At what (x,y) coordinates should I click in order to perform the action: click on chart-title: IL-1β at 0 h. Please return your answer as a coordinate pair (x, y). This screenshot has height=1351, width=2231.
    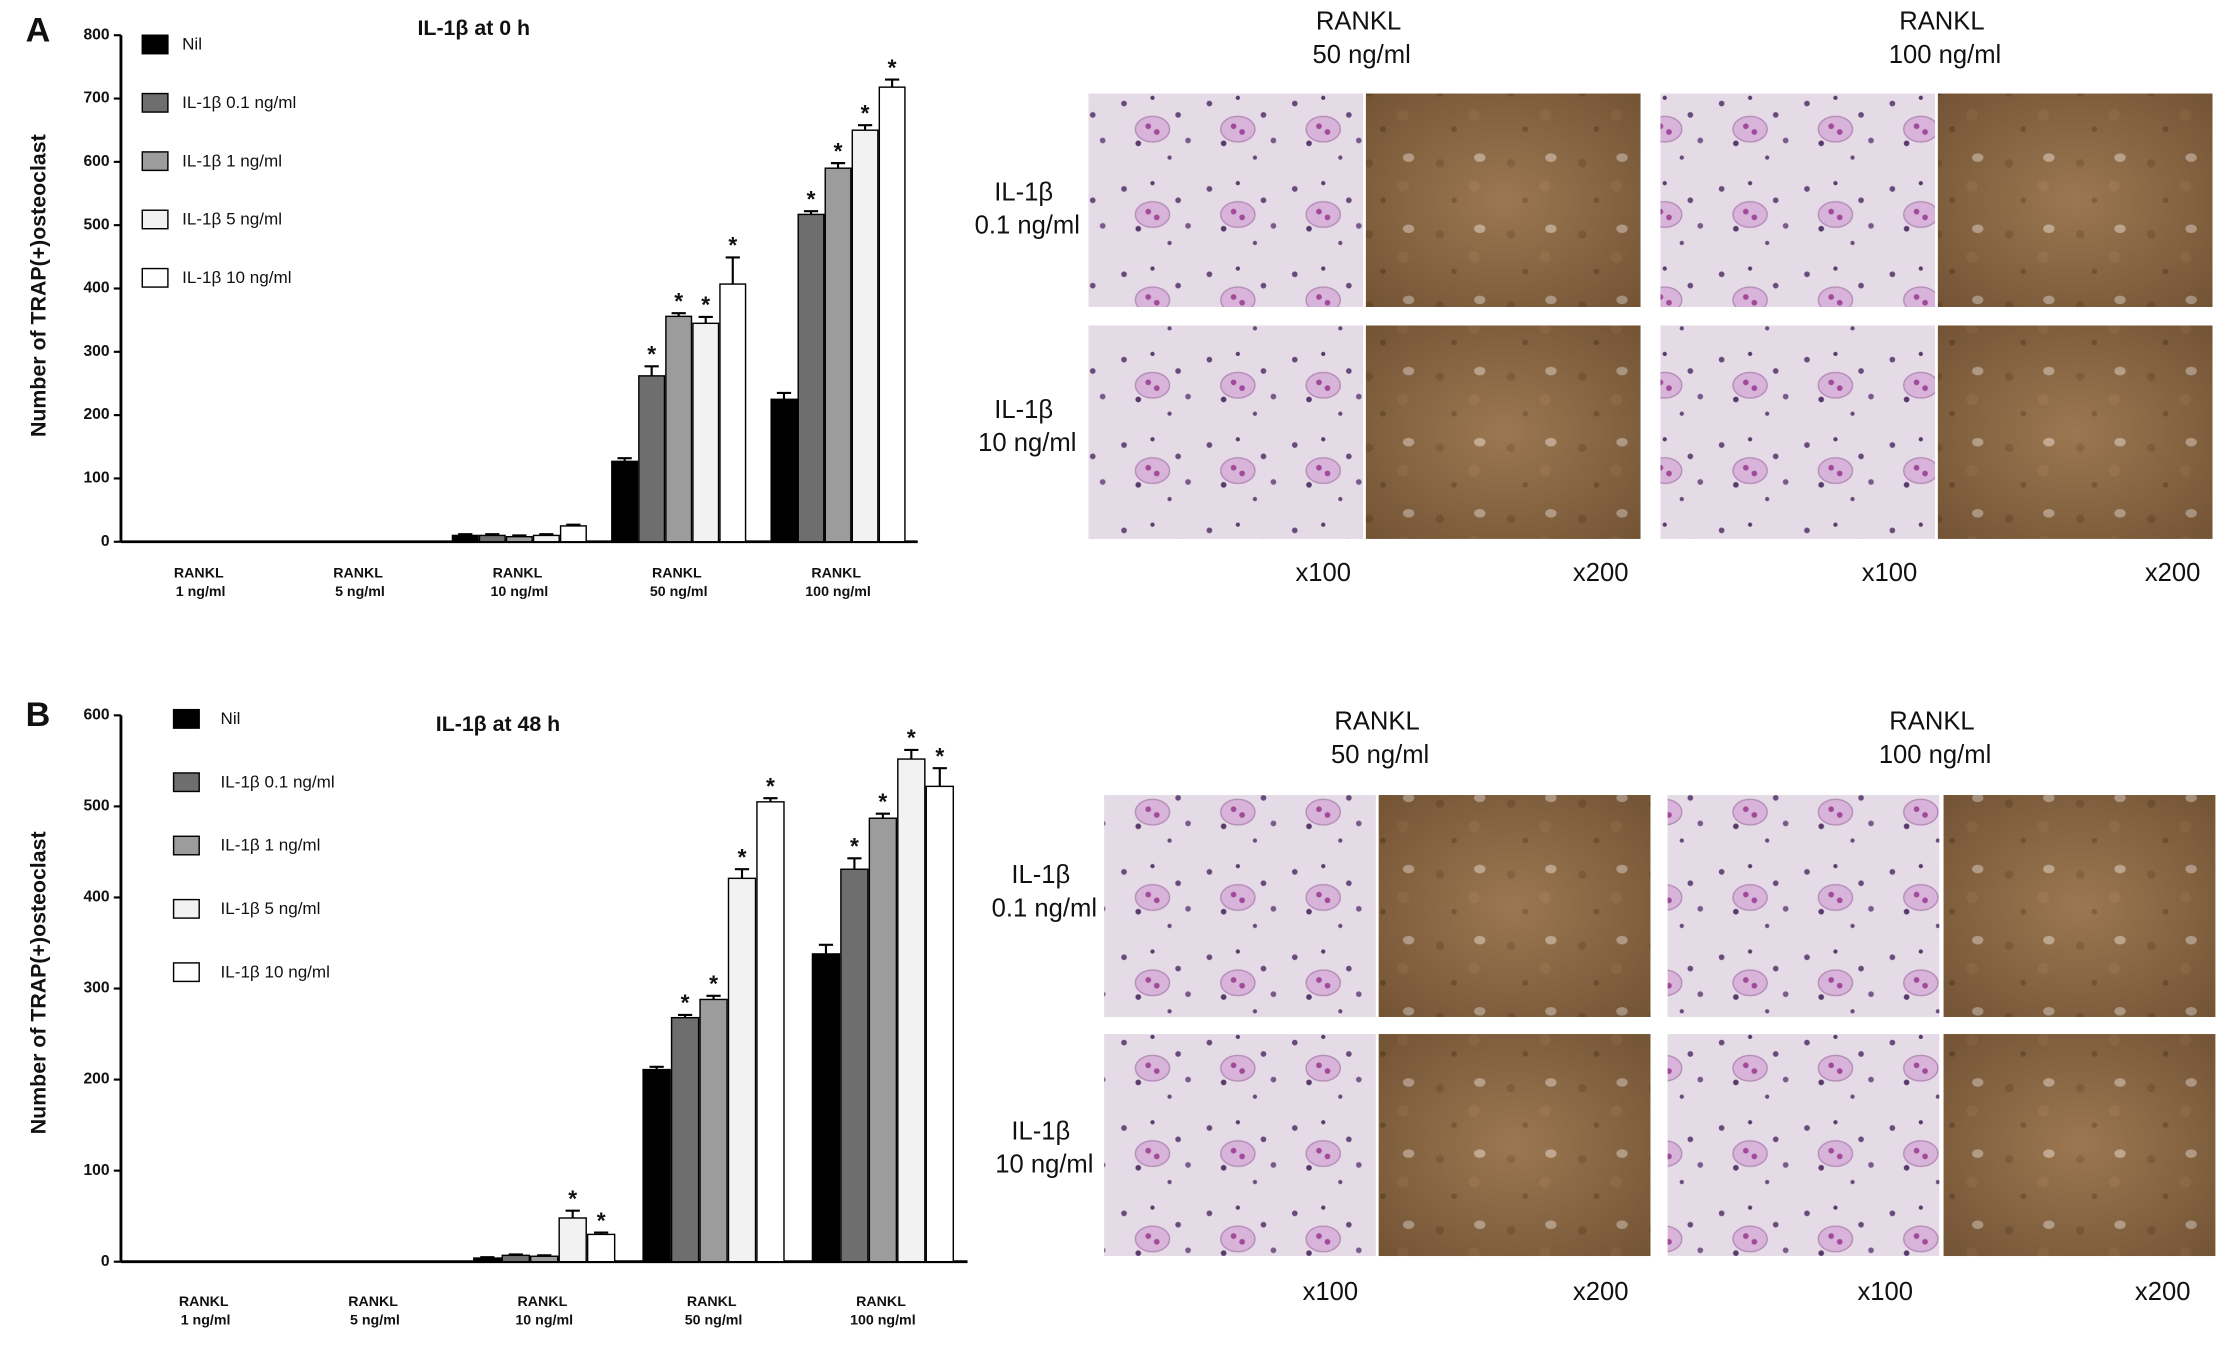
    Looking at the image, I should click on (474, 28).